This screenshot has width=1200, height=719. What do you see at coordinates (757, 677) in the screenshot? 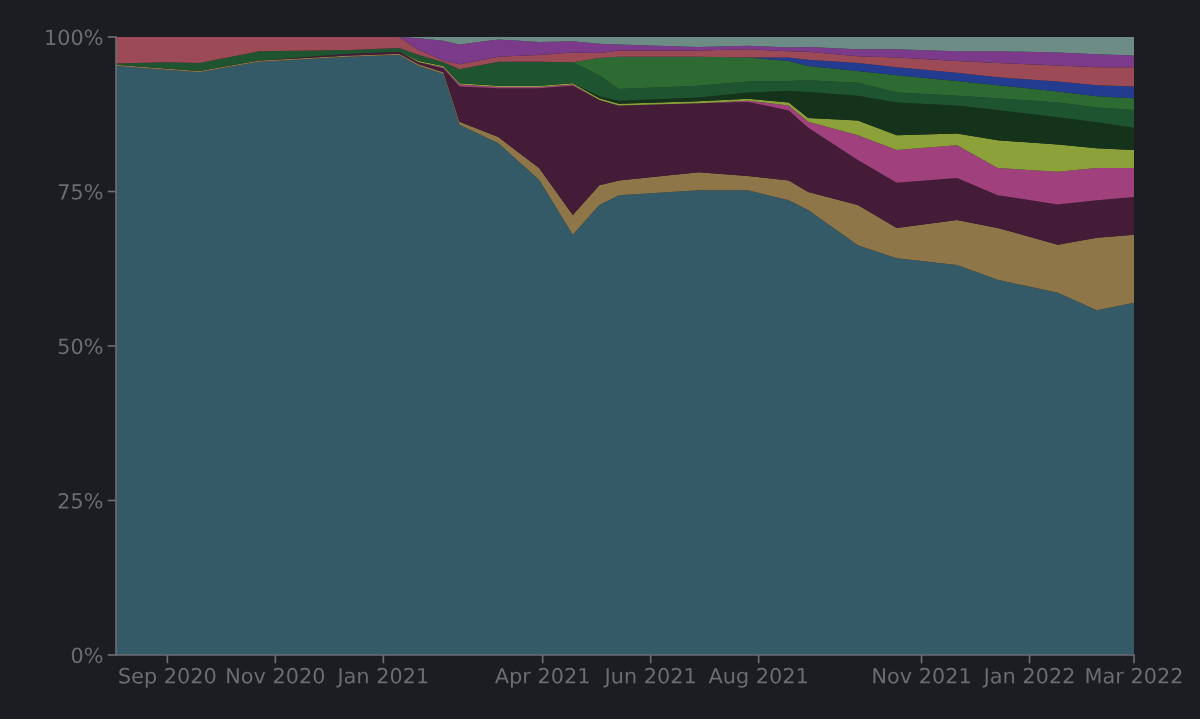
I see `x-tick-label: Aug 2021` at bounding box center [757, 677].